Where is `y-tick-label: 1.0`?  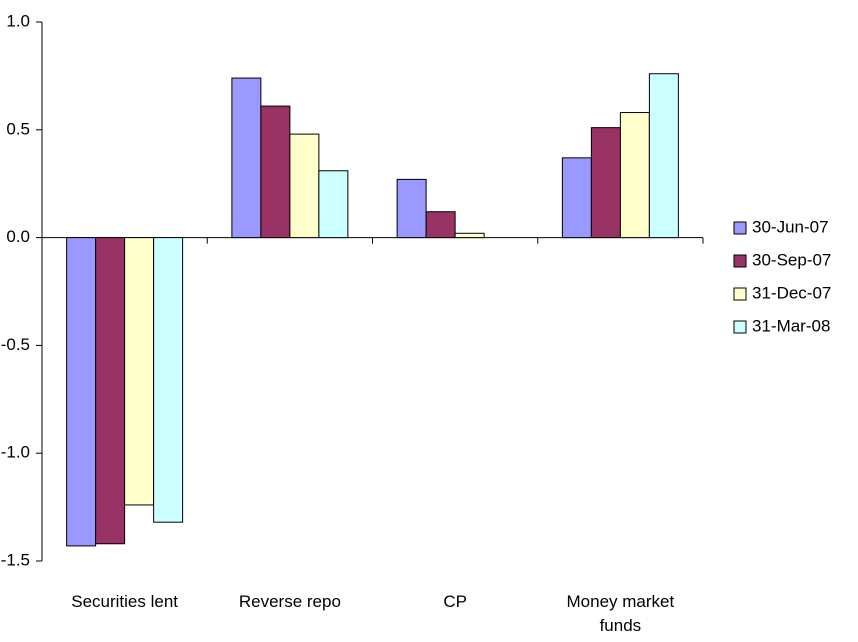
y-tick-label: 1.0 is located at coordinates (18, 20).